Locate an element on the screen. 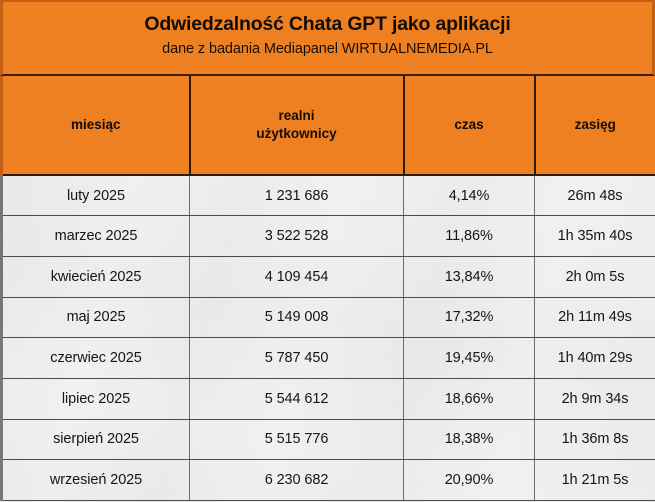 The width and height of the screenshot is (655, 502). table-row: marzec 2025 3 522 528 11,86% 1h 35m 40s is located at coordinates (327, 236).